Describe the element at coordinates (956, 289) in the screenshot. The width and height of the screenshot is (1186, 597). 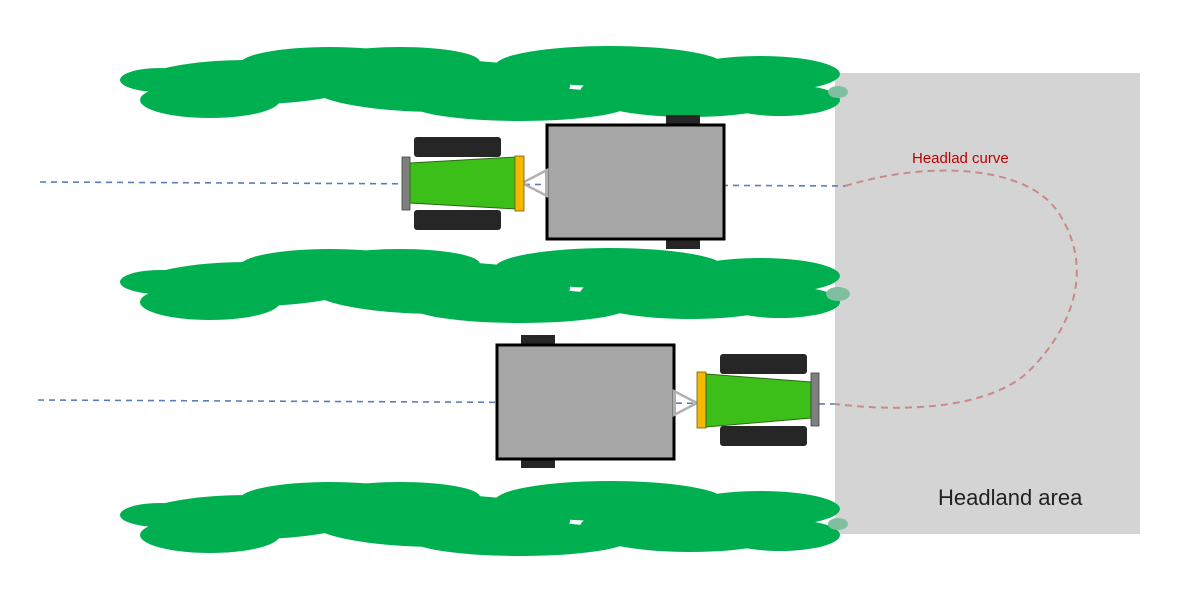
I see `headland-curve` at that location.